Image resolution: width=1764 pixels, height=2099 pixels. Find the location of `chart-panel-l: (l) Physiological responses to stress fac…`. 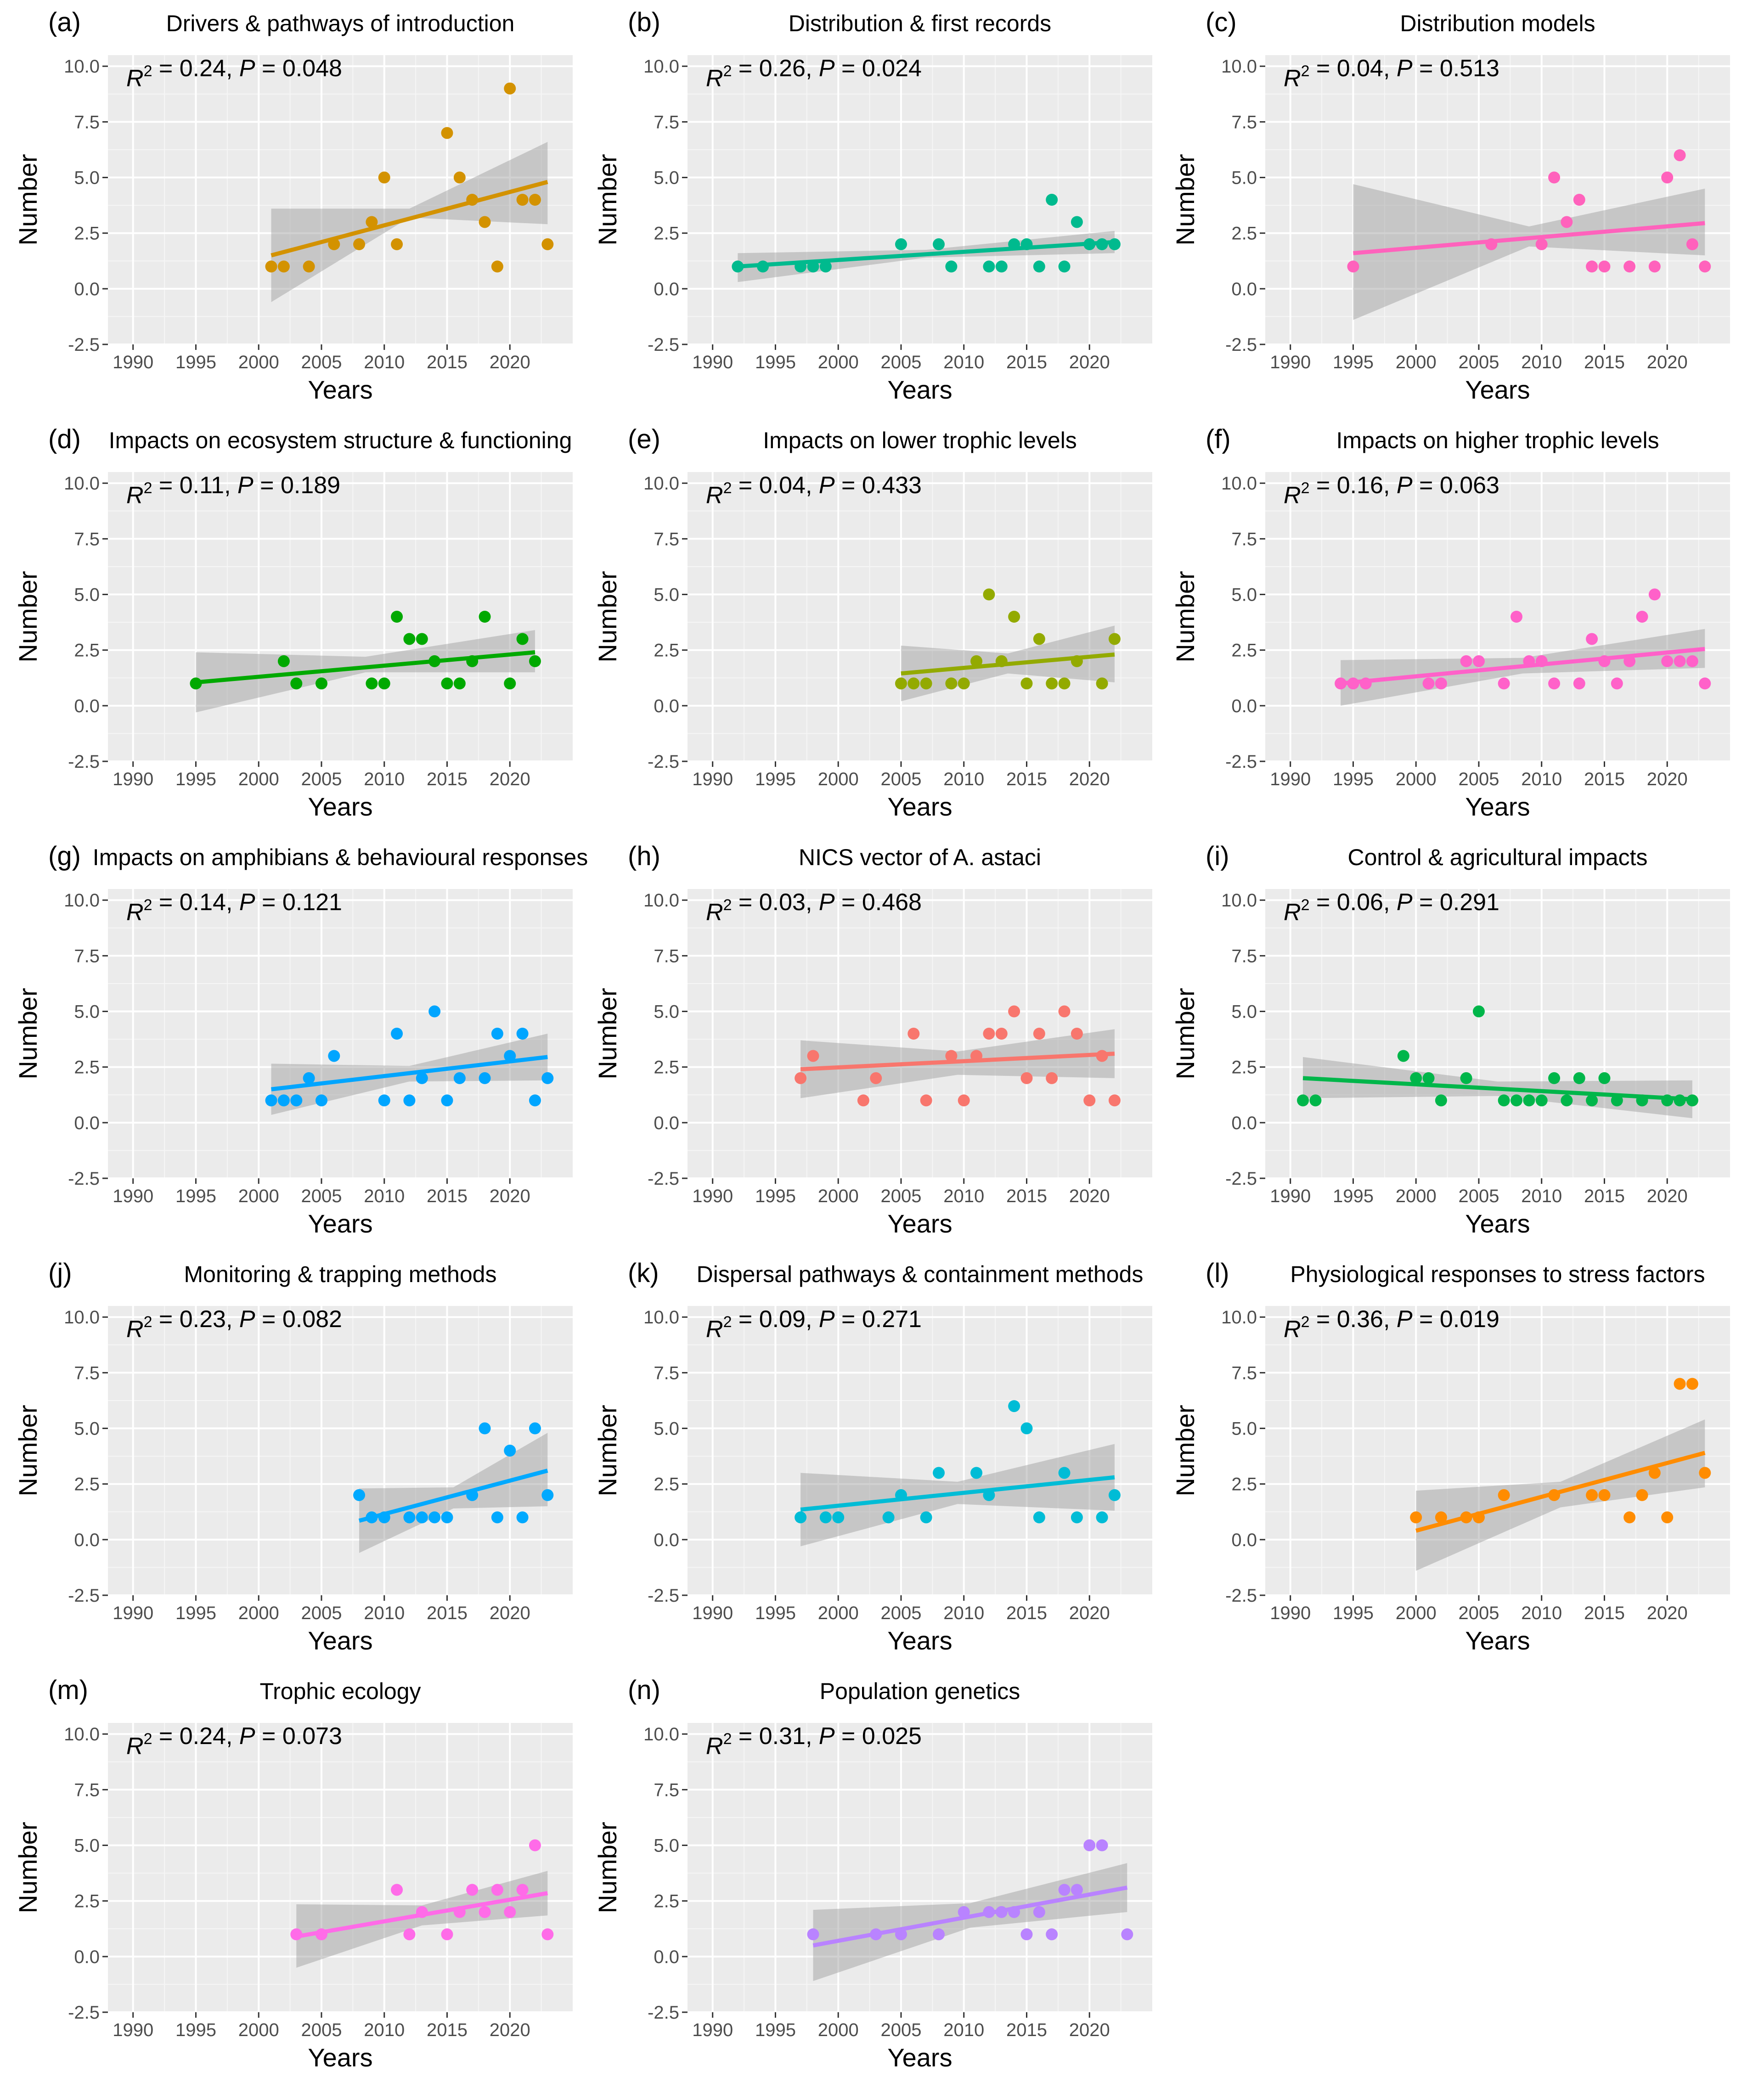

chart-panel-l: (l) Physiological responses to stress fac… is located at coordinates (1450, 1457).